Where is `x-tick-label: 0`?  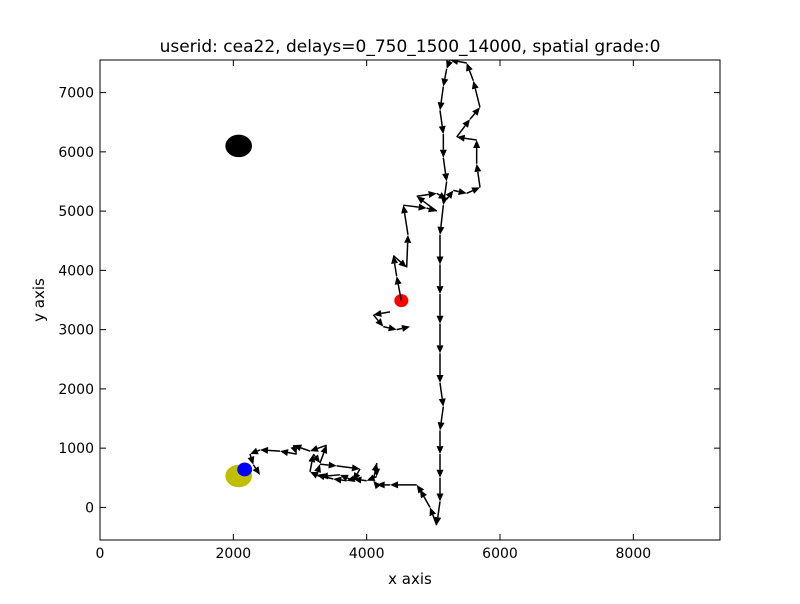 x-tick-label: 0 is located at coordinates (100, 554).